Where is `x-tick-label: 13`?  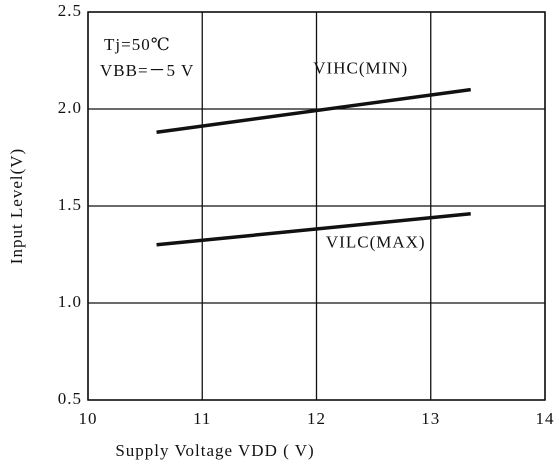 x-tick-label: 13 is located at coordinates (430, 418).